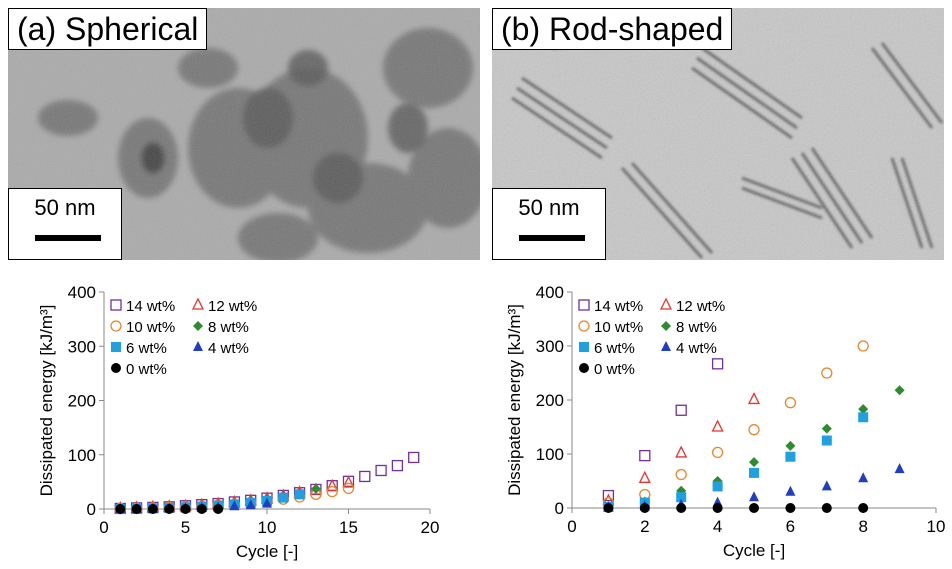 This screenshot has width=952, height=569. What do you see at coordinates (46, 401) in the screenshot?
I see `chart-a-y-axis-label: Dissipated energy [kJ/m³]` at bounding box center [46, 401].